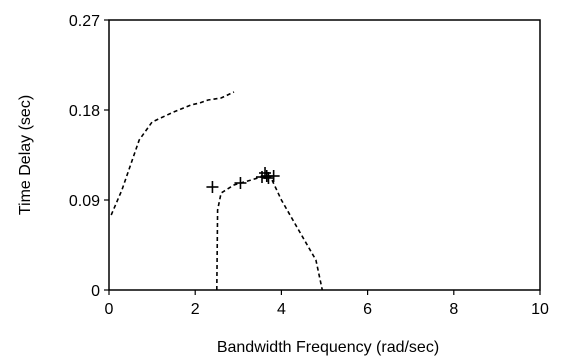 The width and height of the screenshot is (567, 361). I want to click on series-2-line, so click(270, 233).